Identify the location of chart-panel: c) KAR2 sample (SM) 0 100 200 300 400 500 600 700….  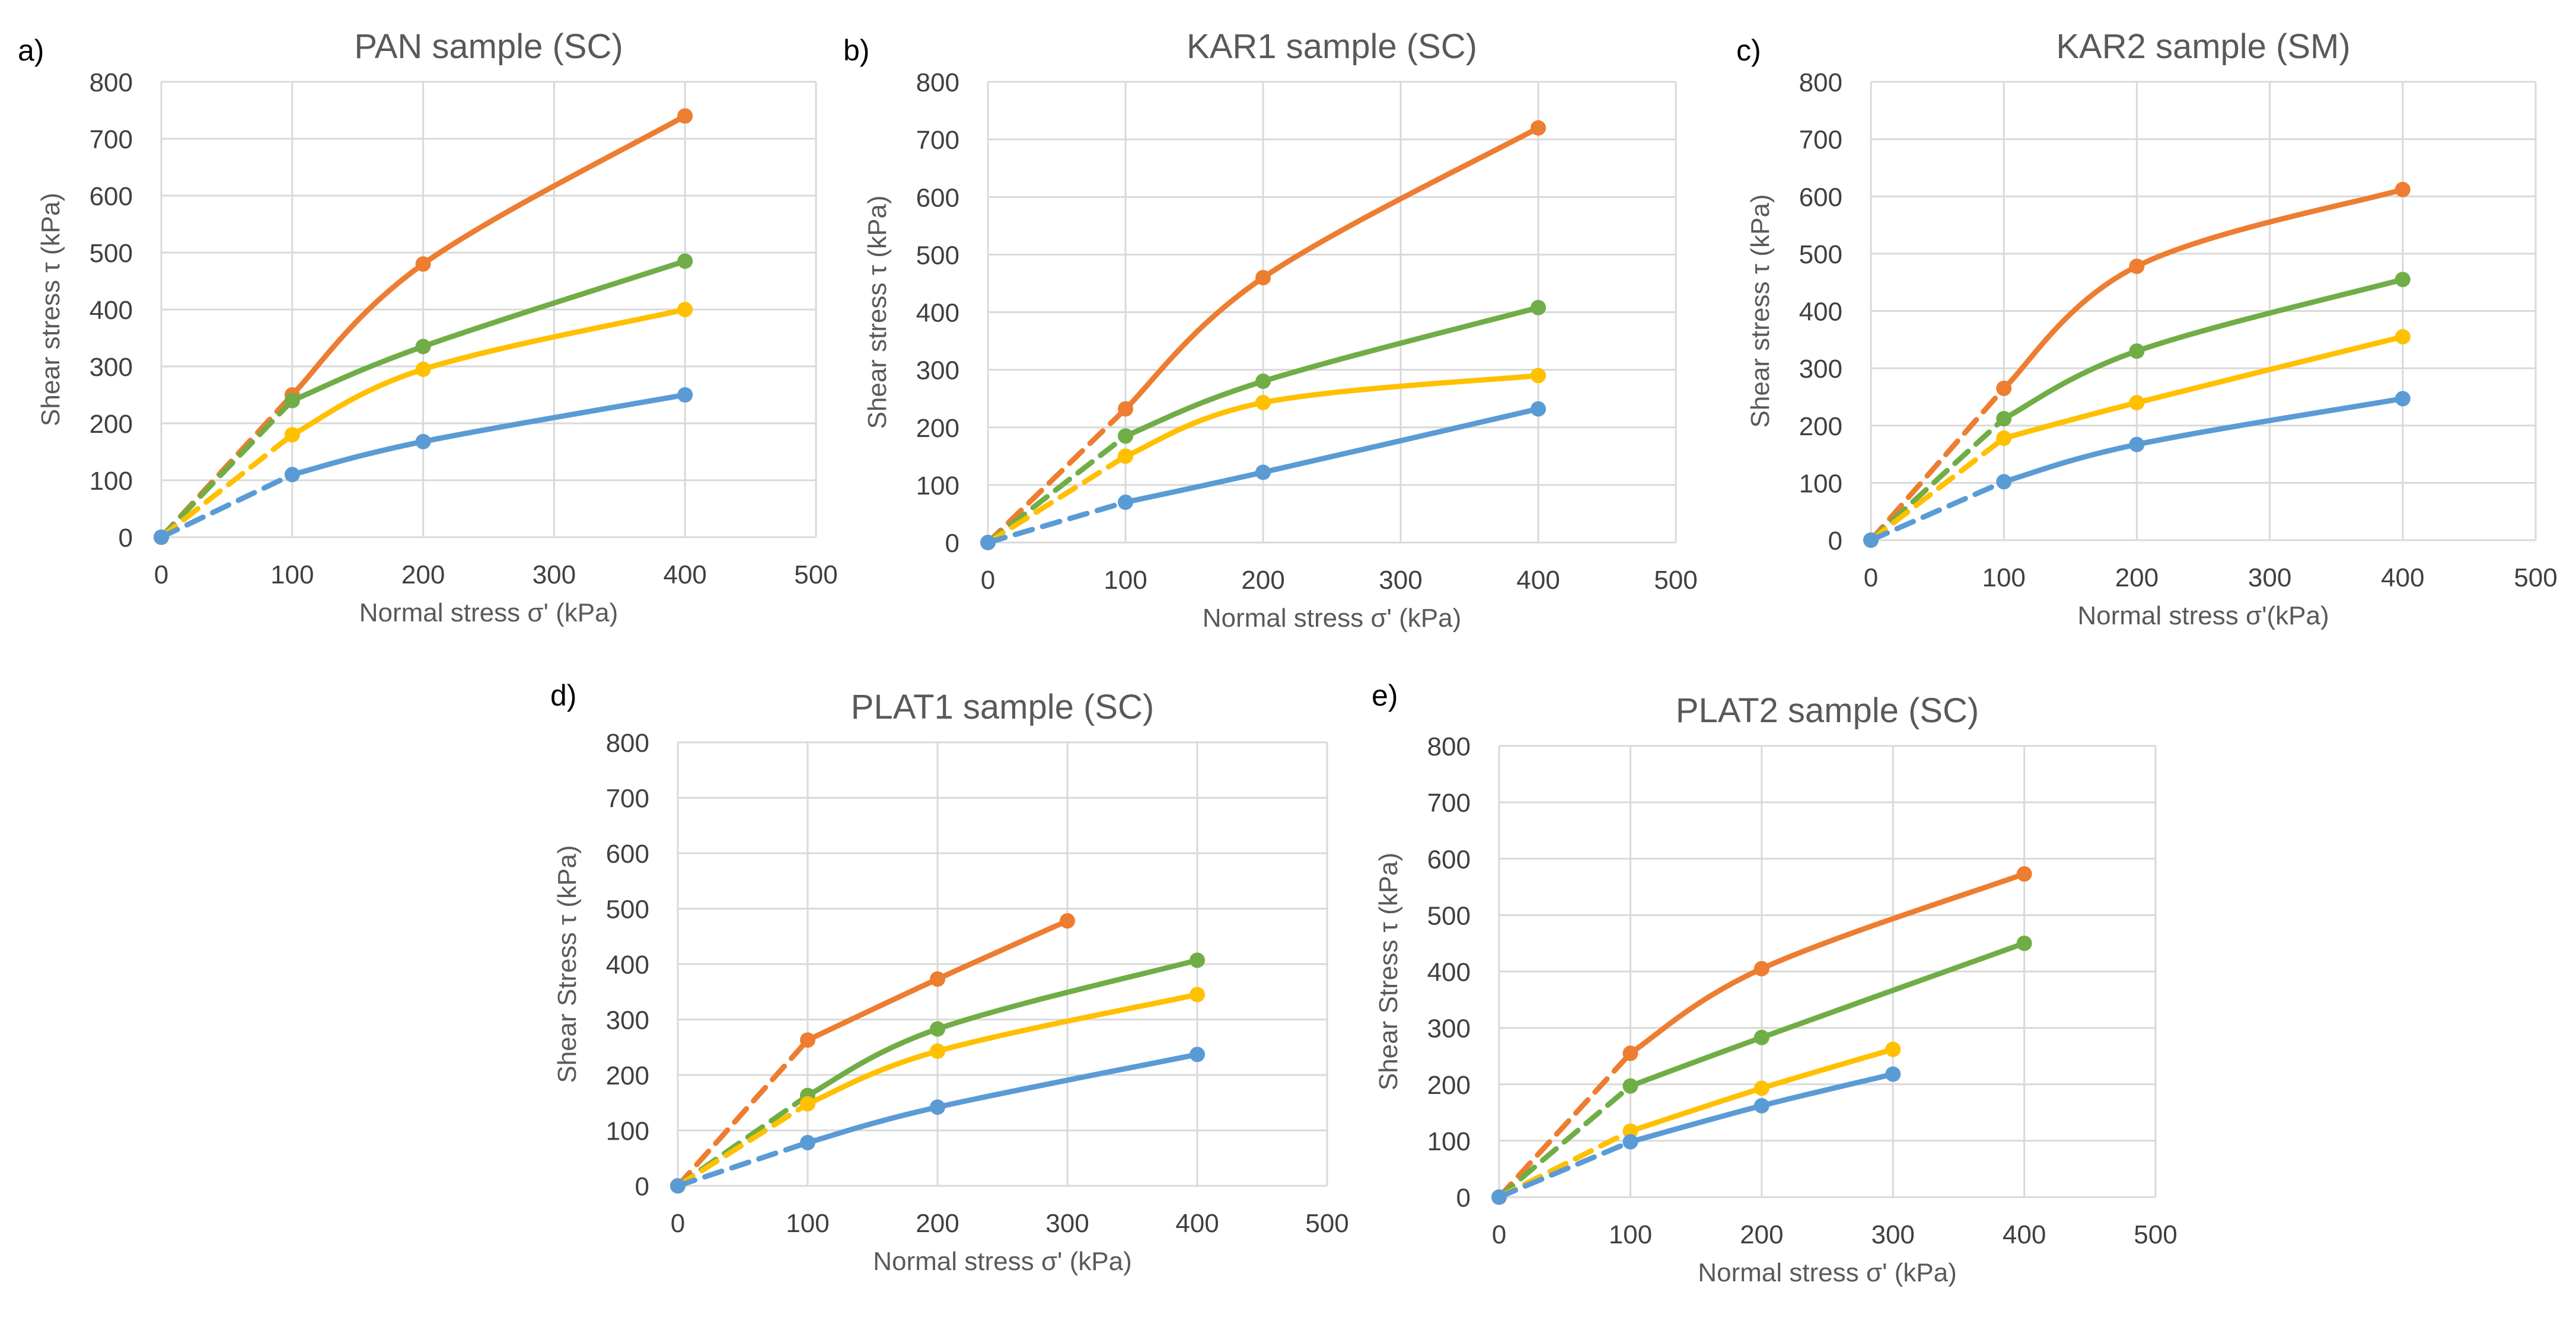
(2147, 328).